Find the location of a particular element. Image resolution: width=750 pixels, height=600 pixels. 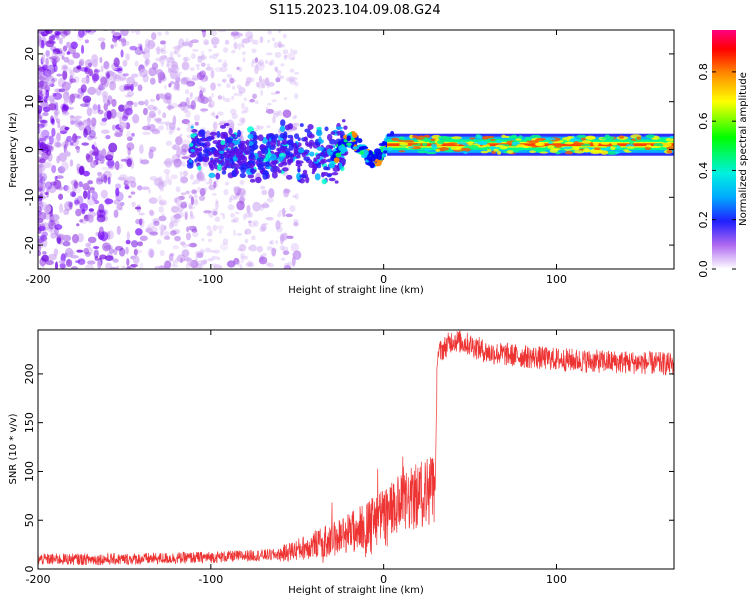

spec-y-tick-label: 0 is located at coordinates (29, 149).